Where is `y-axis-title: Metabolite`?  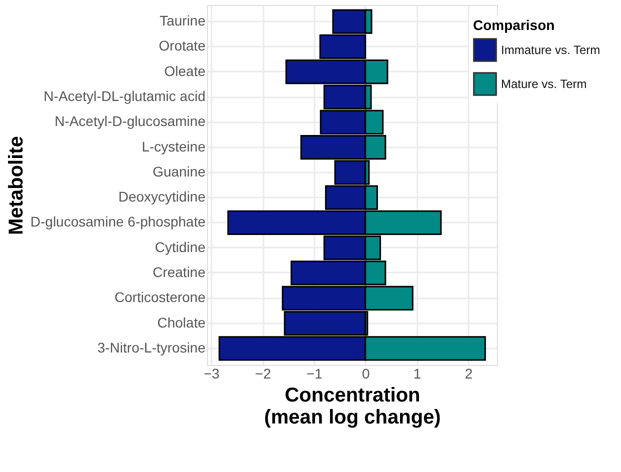 y-axis-title: Metabolite is located at coordinates (16, 185).